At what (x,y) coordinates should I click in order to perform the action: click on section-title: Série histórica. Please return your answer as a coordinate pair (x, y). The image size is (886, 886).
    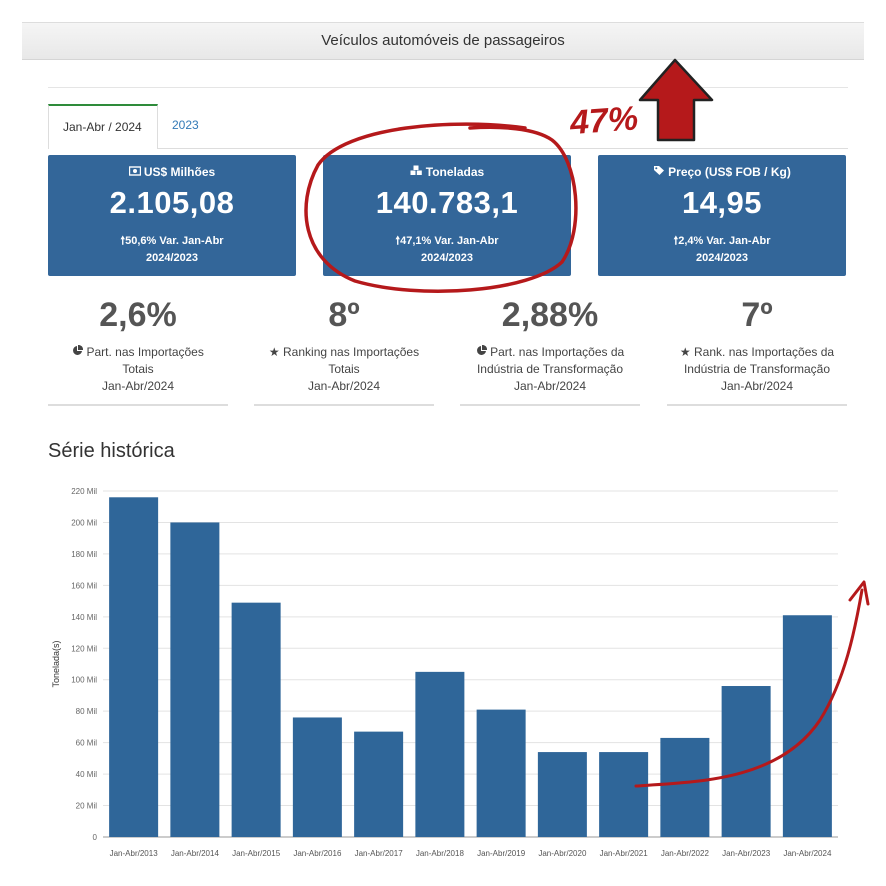
    Looking at the image, I should click on (111, 451).